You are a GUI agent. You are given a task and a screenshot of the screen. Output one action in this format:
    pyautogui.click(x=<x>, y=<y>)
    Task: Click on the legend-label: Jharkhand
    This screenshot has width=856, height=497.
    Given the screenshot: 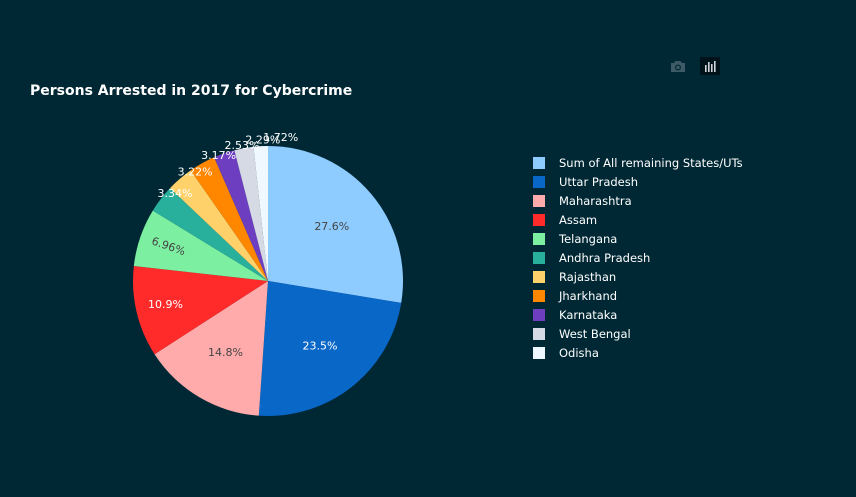 What is the action you would take?
    pyautogui.click(x=588, y=295)
    